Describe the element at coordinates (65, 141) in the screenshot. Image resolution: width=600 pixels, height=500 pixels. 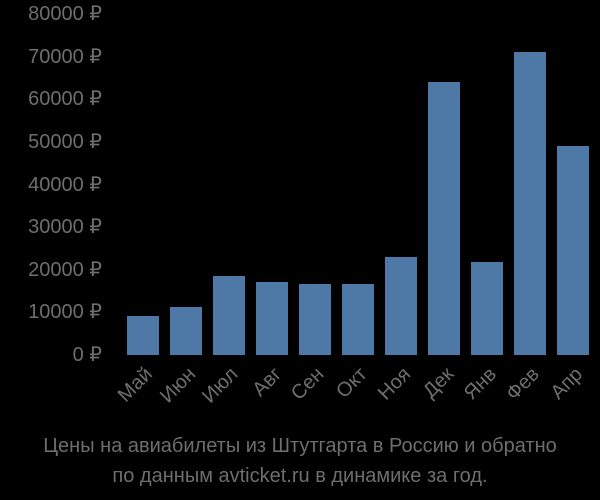
I see `y-tick-label: 50000 ₽` at that location.